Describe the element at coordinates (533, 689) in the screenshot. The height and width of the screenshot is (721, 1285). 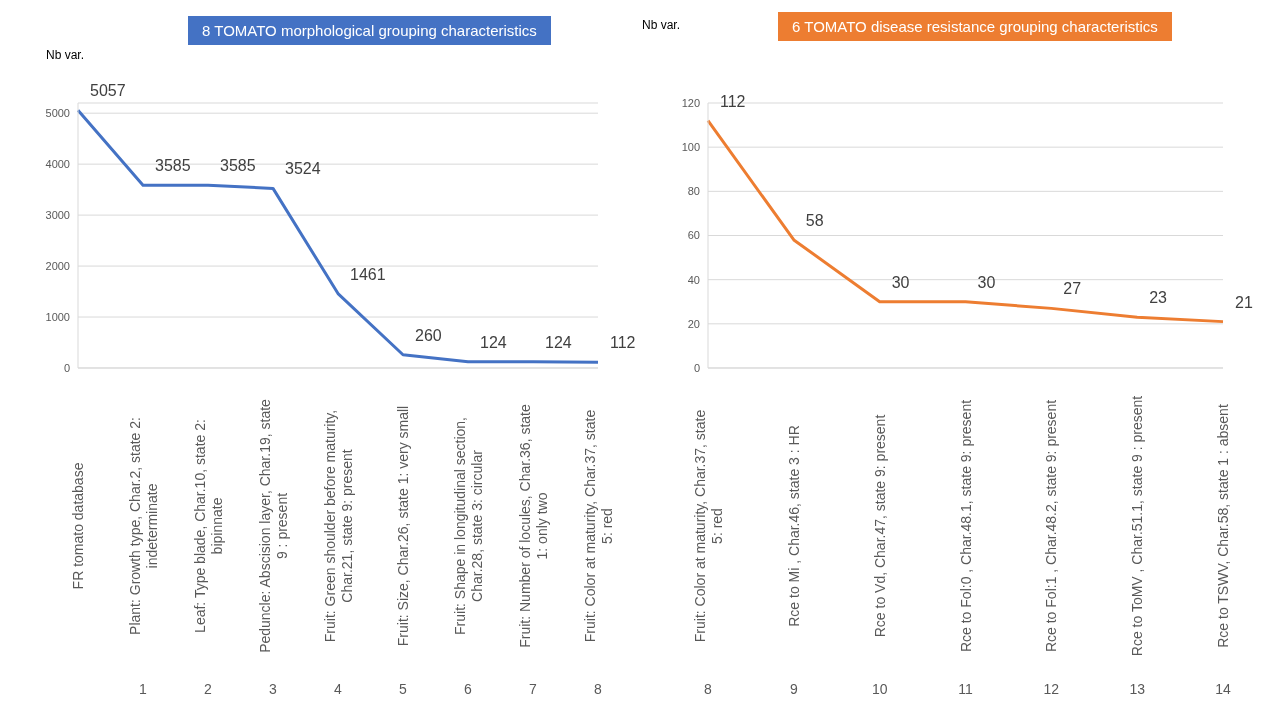
I see `text: 7` at that location.